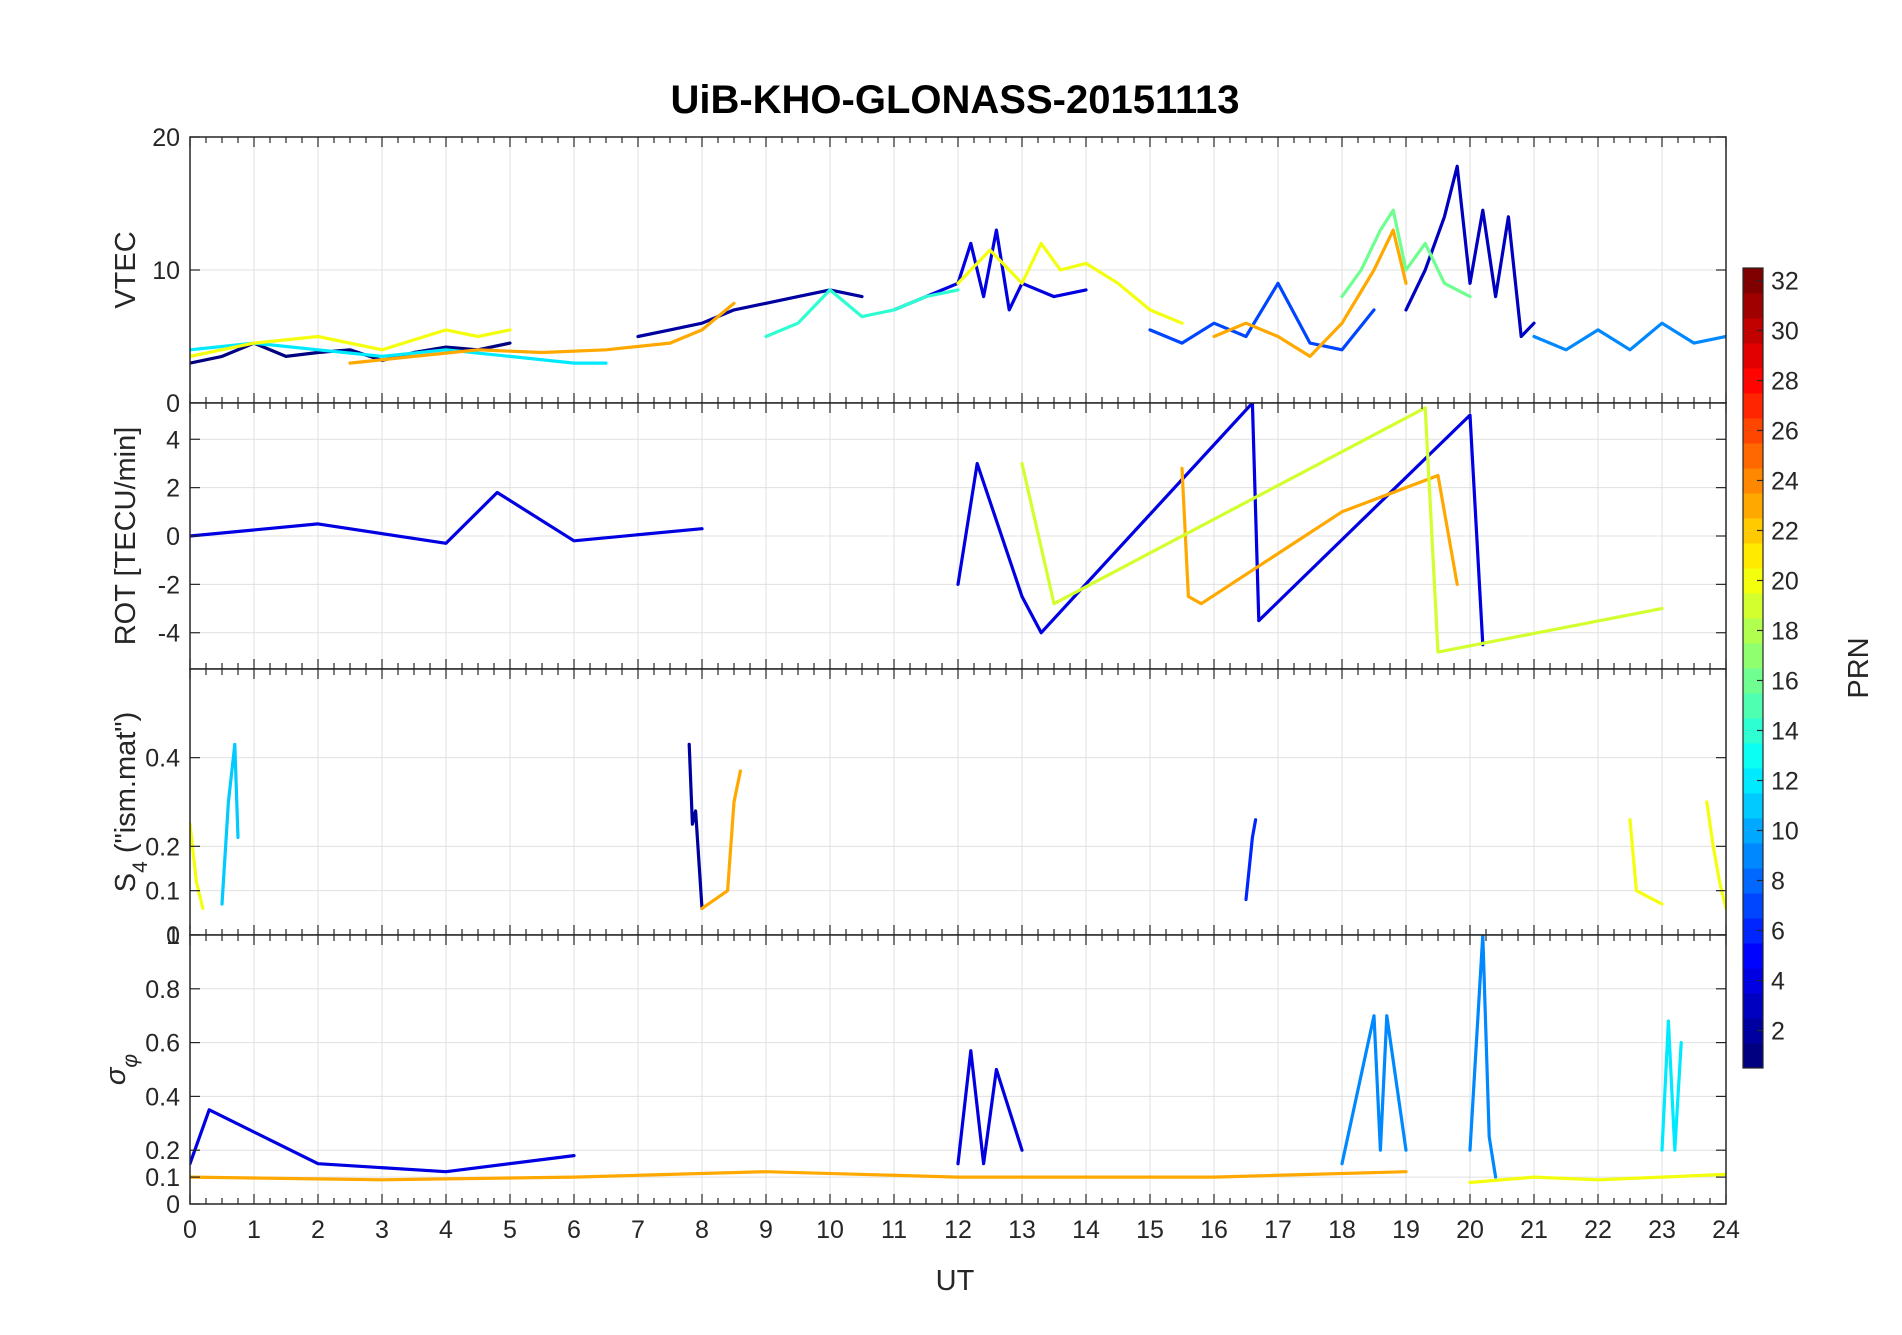 The width and height of the screenshot is (1902, 1335). What do you see at coordinates (166, 271) in the screenshot?
I see `vtec-ytick-label: 10` at bounding box center [166, 271].